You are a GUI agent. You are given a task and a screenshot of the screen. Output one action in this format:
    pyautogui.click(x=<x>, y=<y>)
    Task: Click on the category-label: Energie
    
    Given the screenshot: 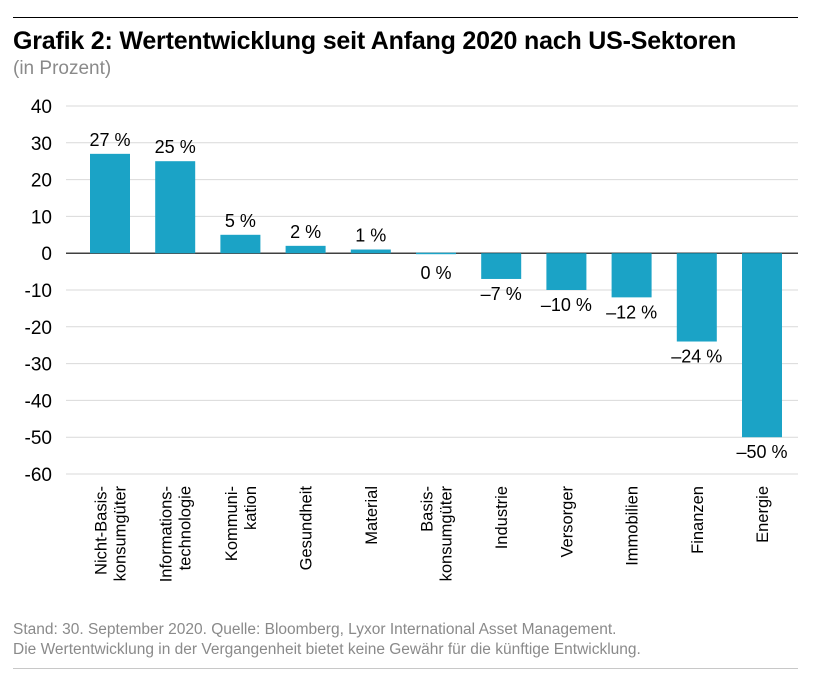 What is the action you would take?
    pyautogui.click(x=763, y=514)
    